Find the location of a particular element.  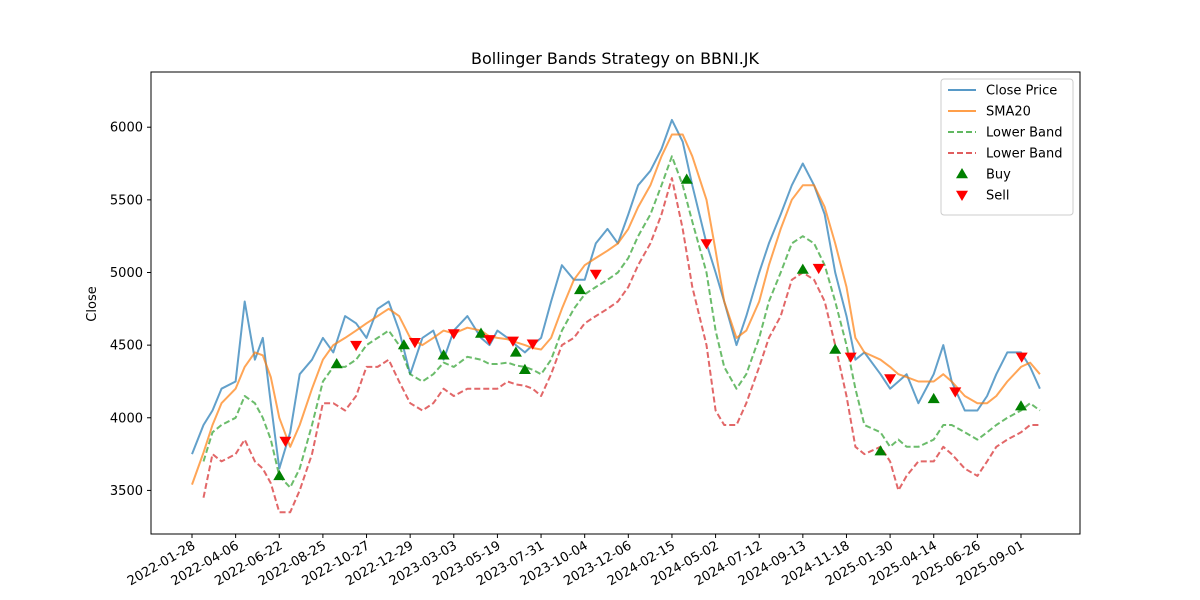

y-axis: 3500 4000 4500 5000 5500 6000 is located at coordinates (130, 310).